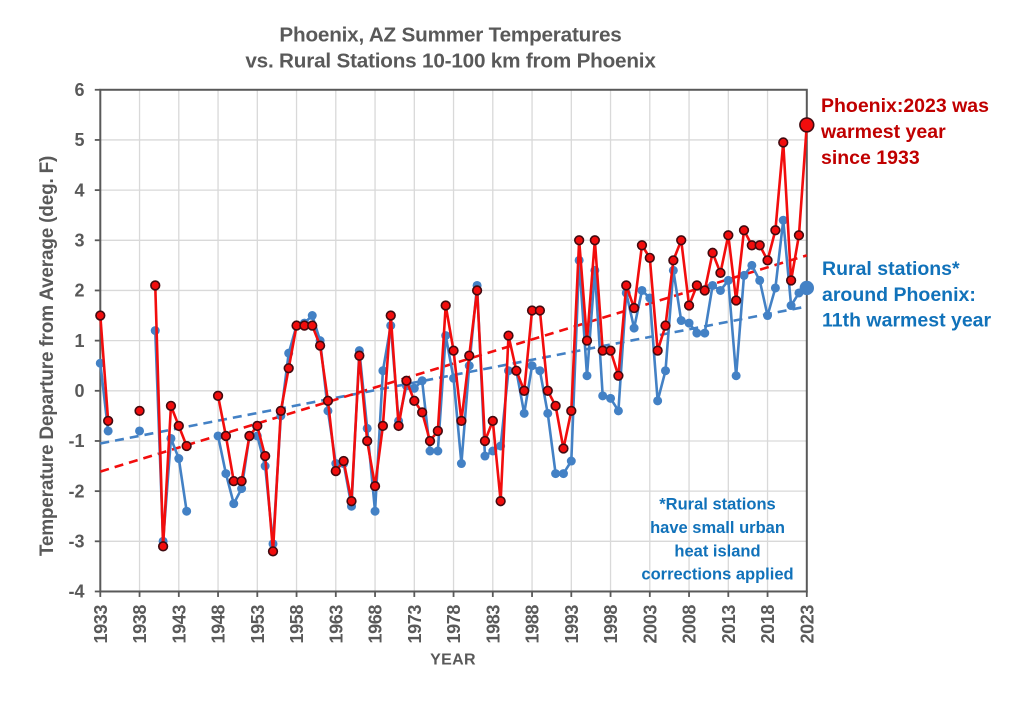 Image resolution: width=1024 pixels, height=702 pixels. I want to click on svg-text: 6, so click(79, 90).